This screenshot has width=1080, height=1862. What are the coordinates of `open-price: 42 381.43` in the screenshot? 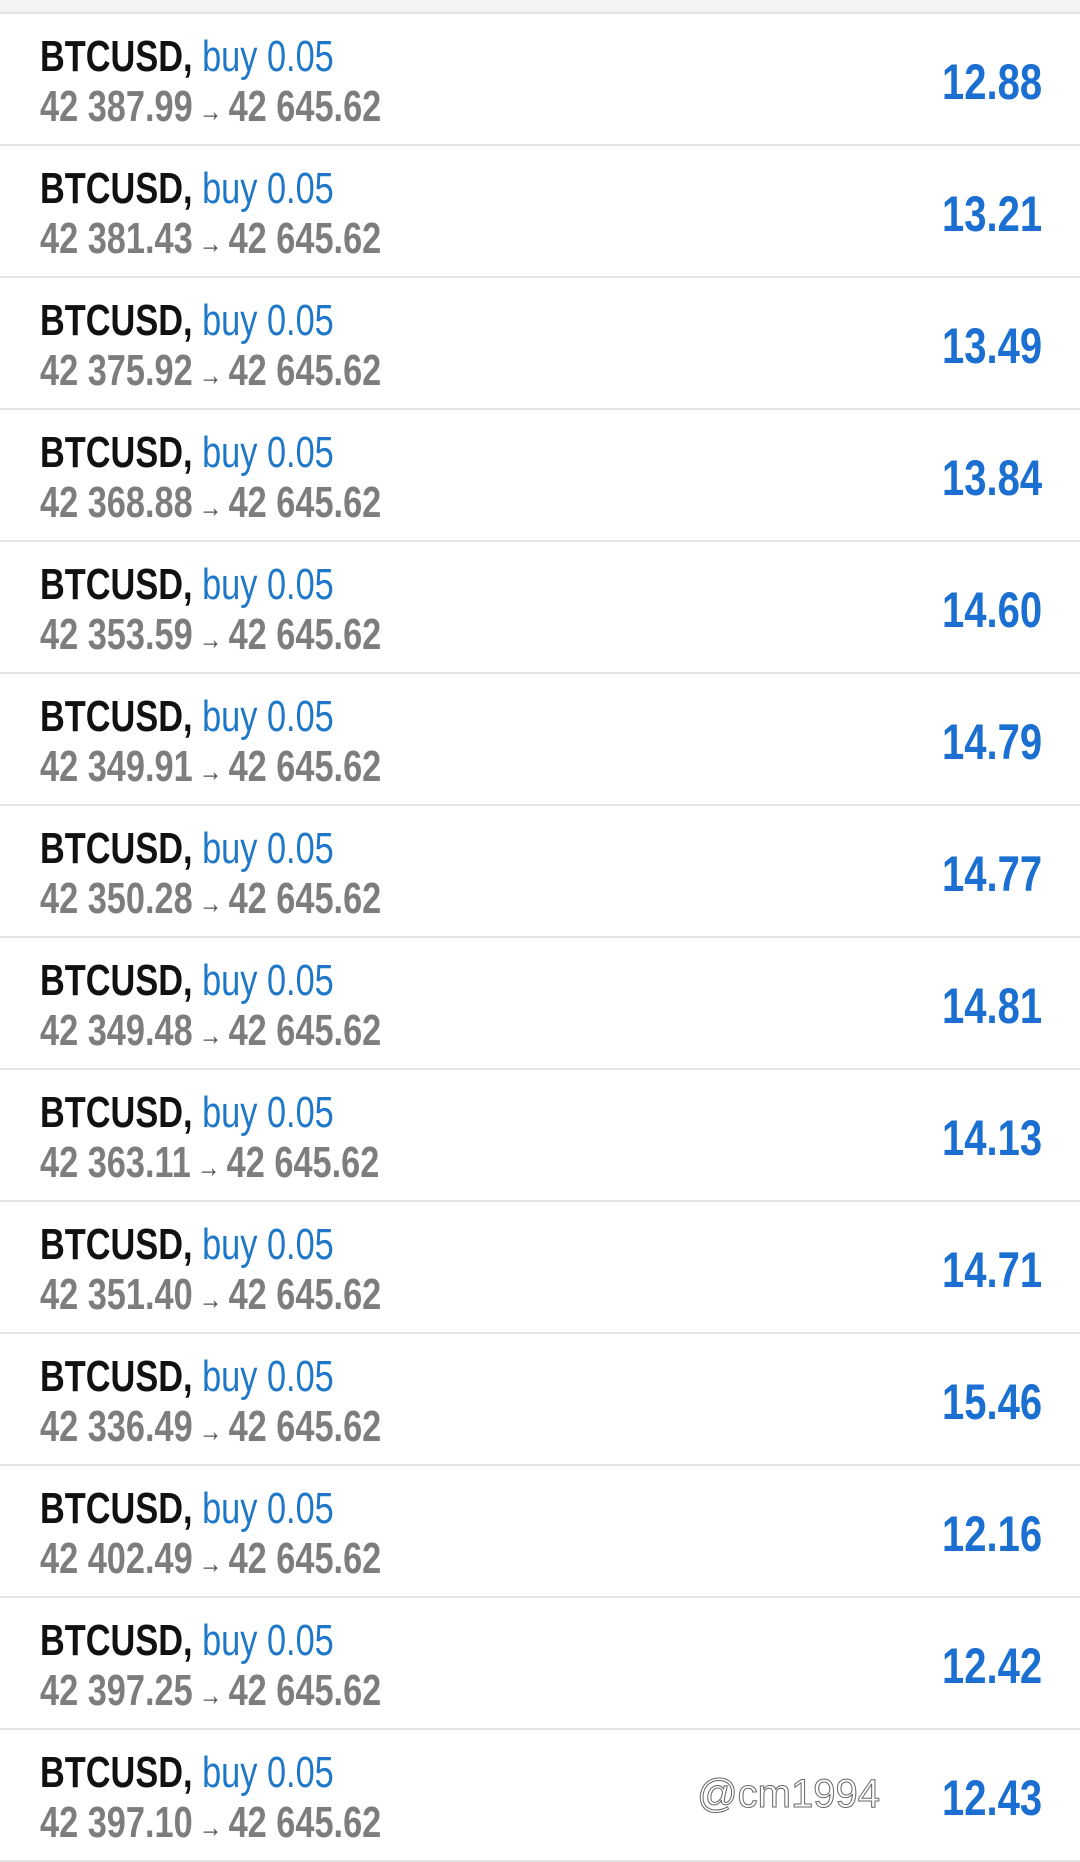 It's located at (116, 238).